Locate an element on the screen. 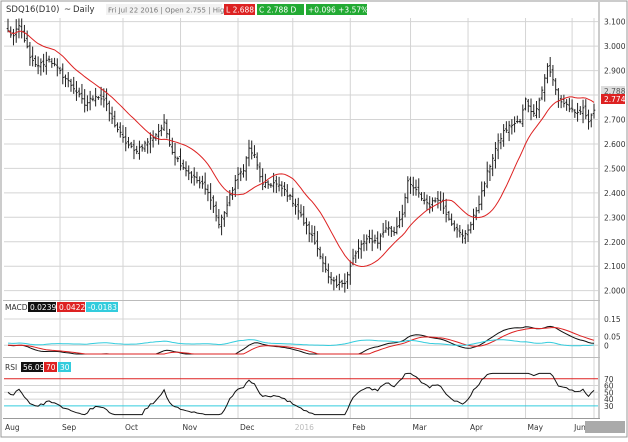  price-tick-label: 2.100 is located at coordinates (615, 266).